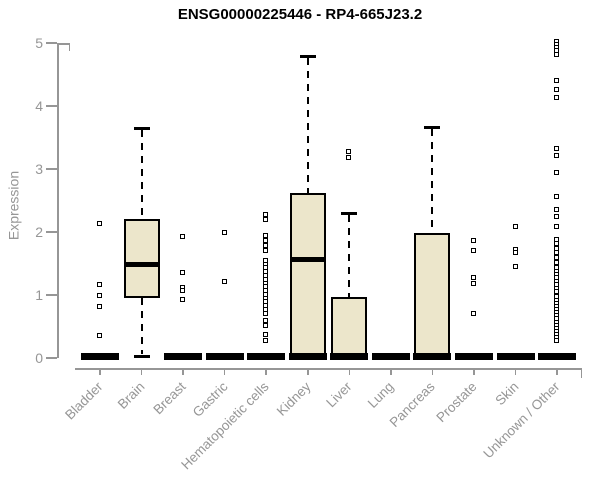 This screenshot has width=600, height=500. I want to click on chart-title: ENSG00000225446 - RP4-665J23.2, so click(300, 14).